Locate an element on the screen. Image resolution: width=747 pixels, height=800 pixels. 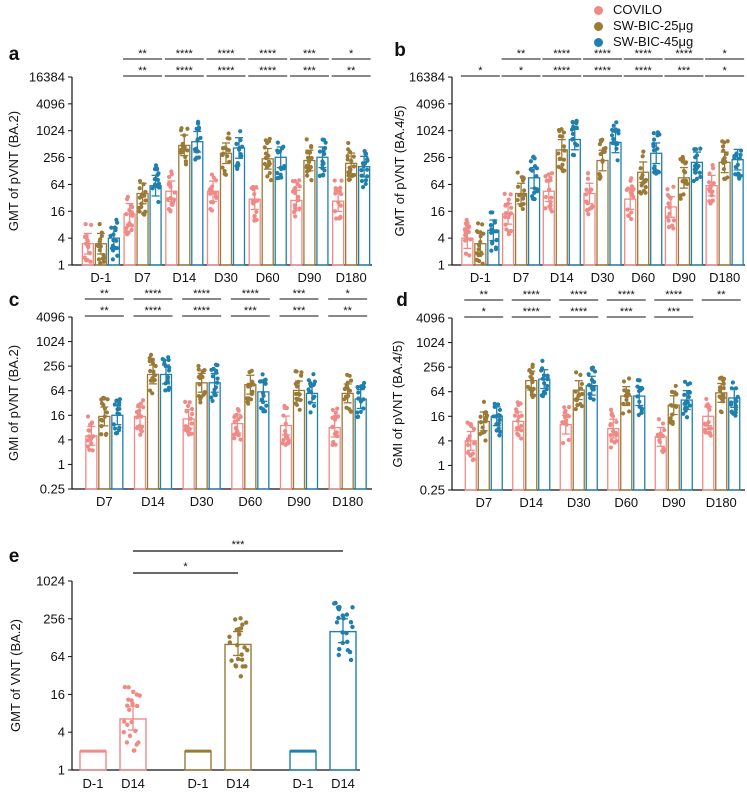
significance-label: * is located at coordinates (480, 71).